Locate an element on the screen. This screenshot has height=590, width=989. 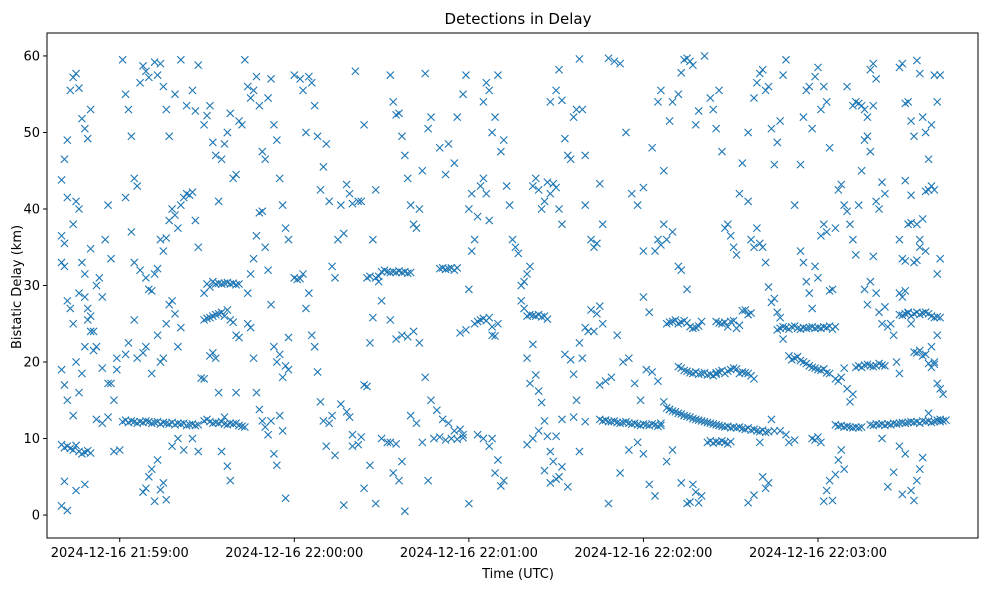
x-tick-label: 2024-12-16 22:03:00 is located at coordinates (818, 553).